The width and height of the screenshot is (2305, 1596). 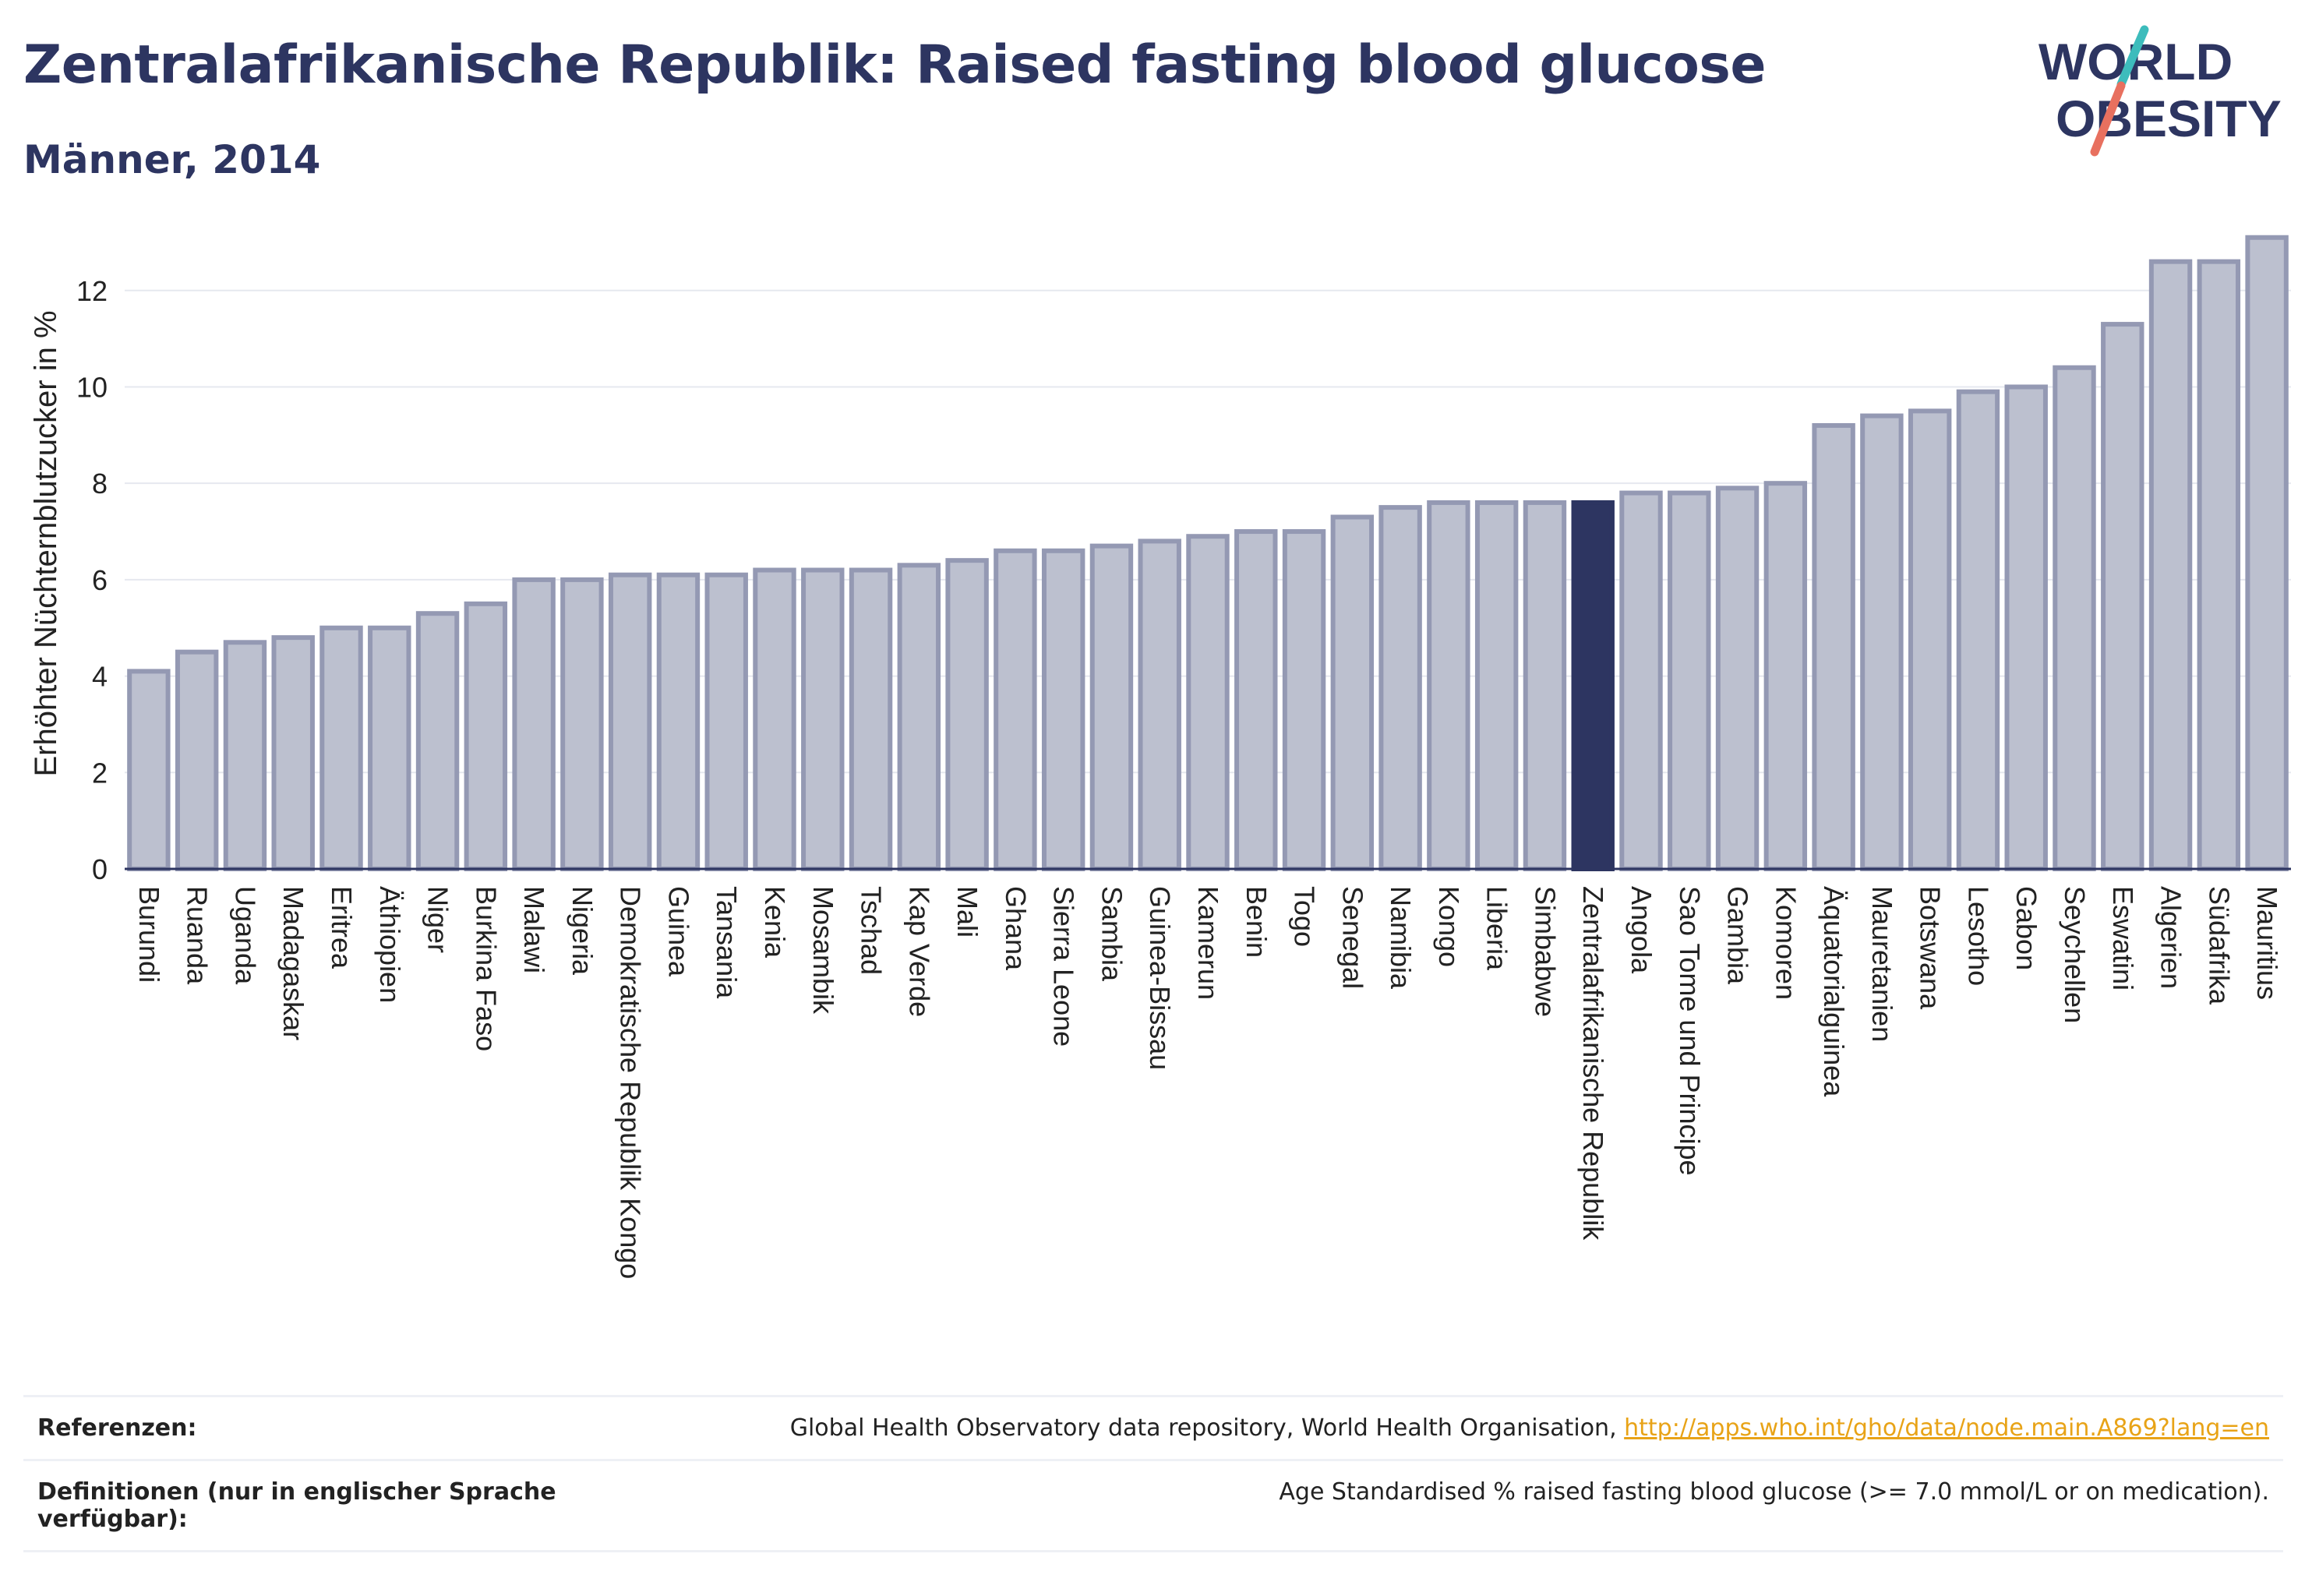 What do you see at coordinates (342, 927) in the screenshot?
I see `x-tick-label: Eritrea` at bounding box center [342, 927].